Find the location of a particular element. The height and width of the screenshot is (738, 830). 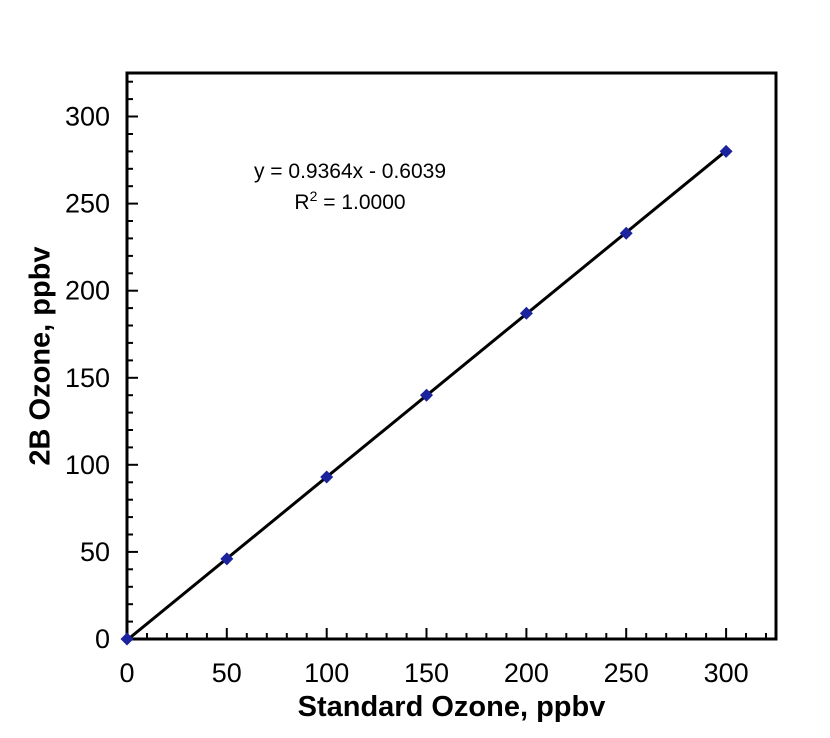

y-tick-label: 200 is located at coordinates (87, 291).